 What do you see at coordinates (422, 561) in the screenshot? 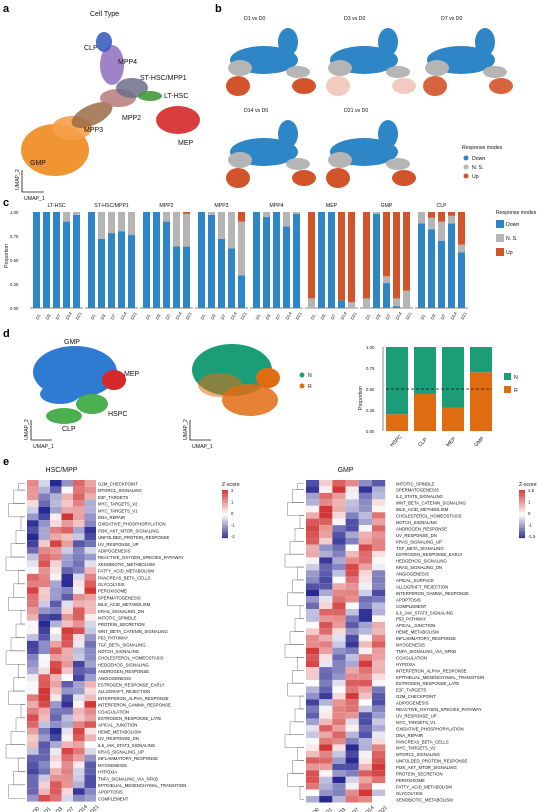
I see `heatmap-row-label: HEDGEHOG_SIGNALING` at bounding box center [422, 561].